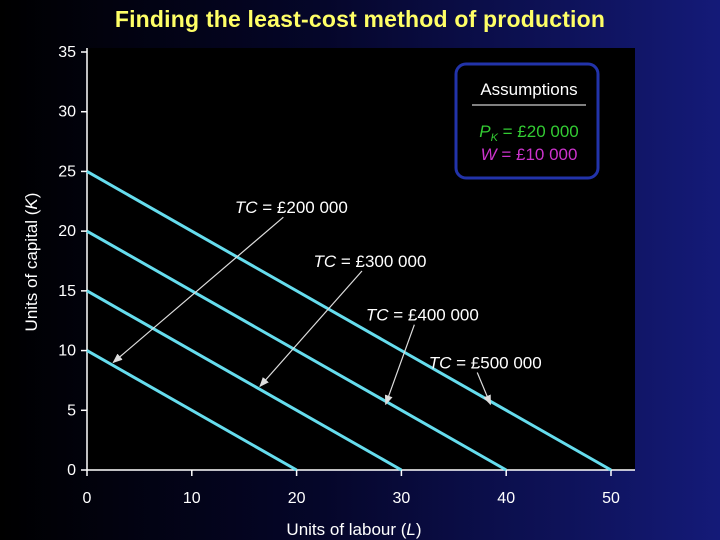 The image size is (720, 540). I want to click on pk-assumption: PK = £20 000, so click(529, 133).